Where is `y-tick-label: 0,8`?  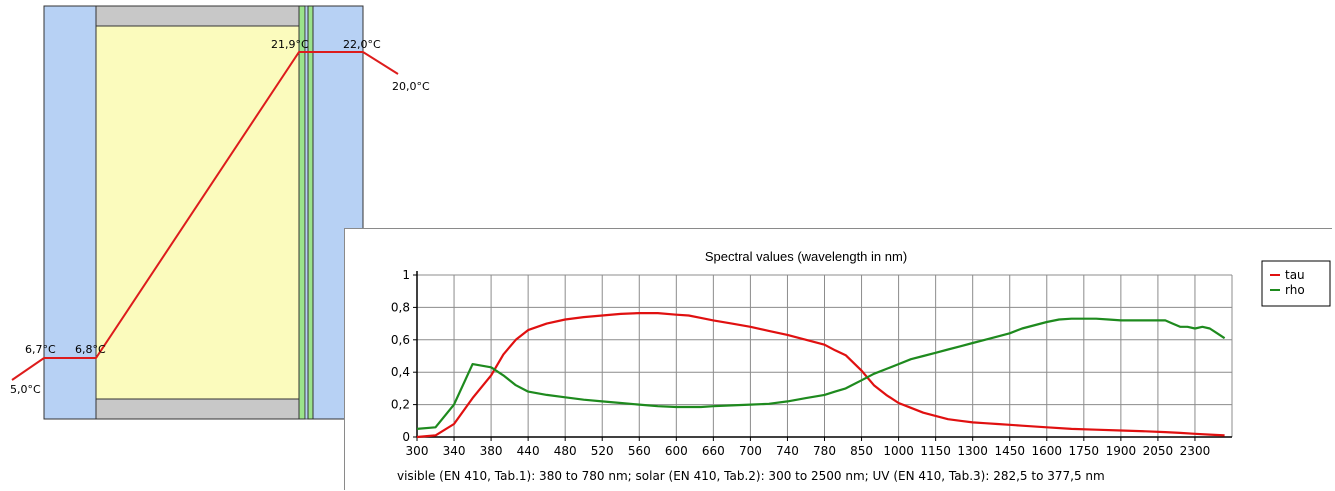
y-tick-label: 0,8 is located at coordinates (400, 307).